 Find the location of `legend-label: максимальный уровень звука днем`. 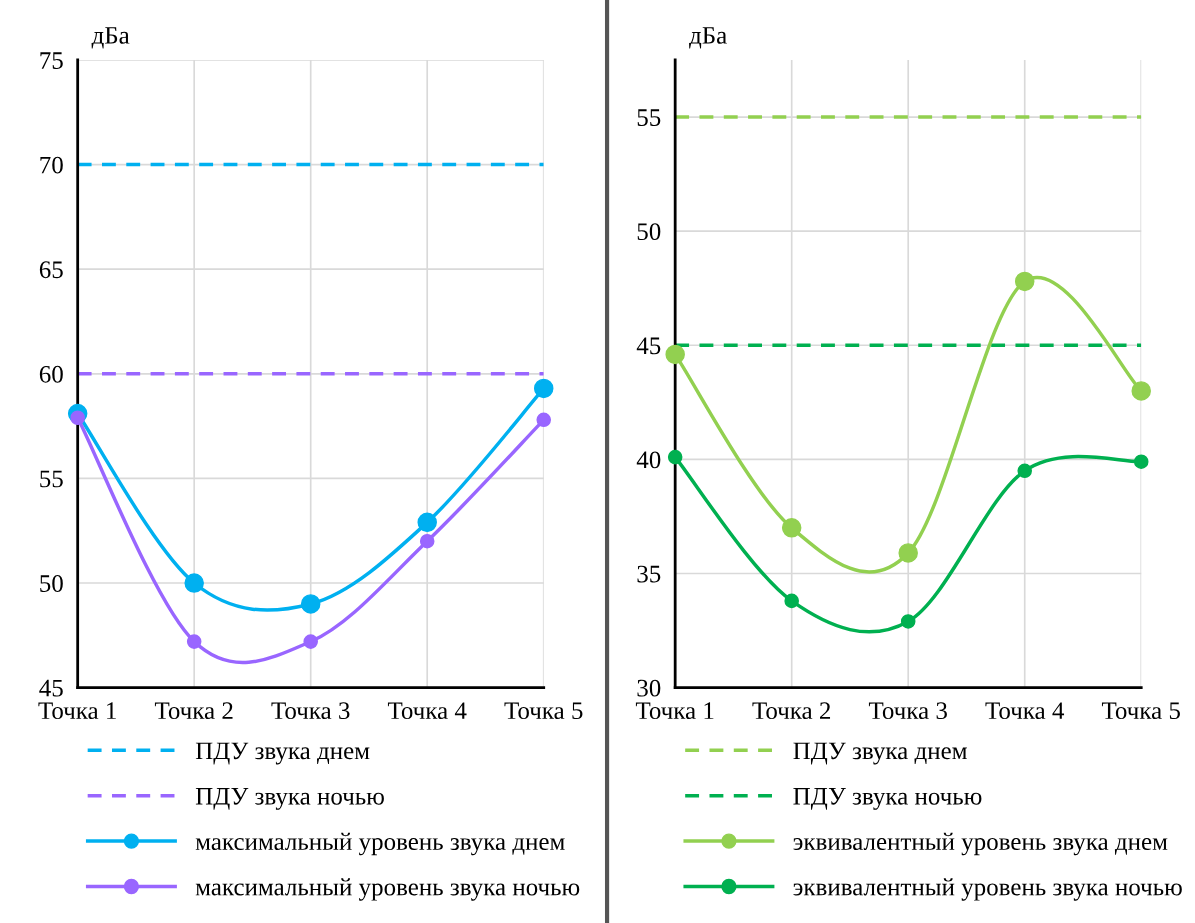

legend-label: максимальный уровень звука днем is located at coordinates (380, 844).